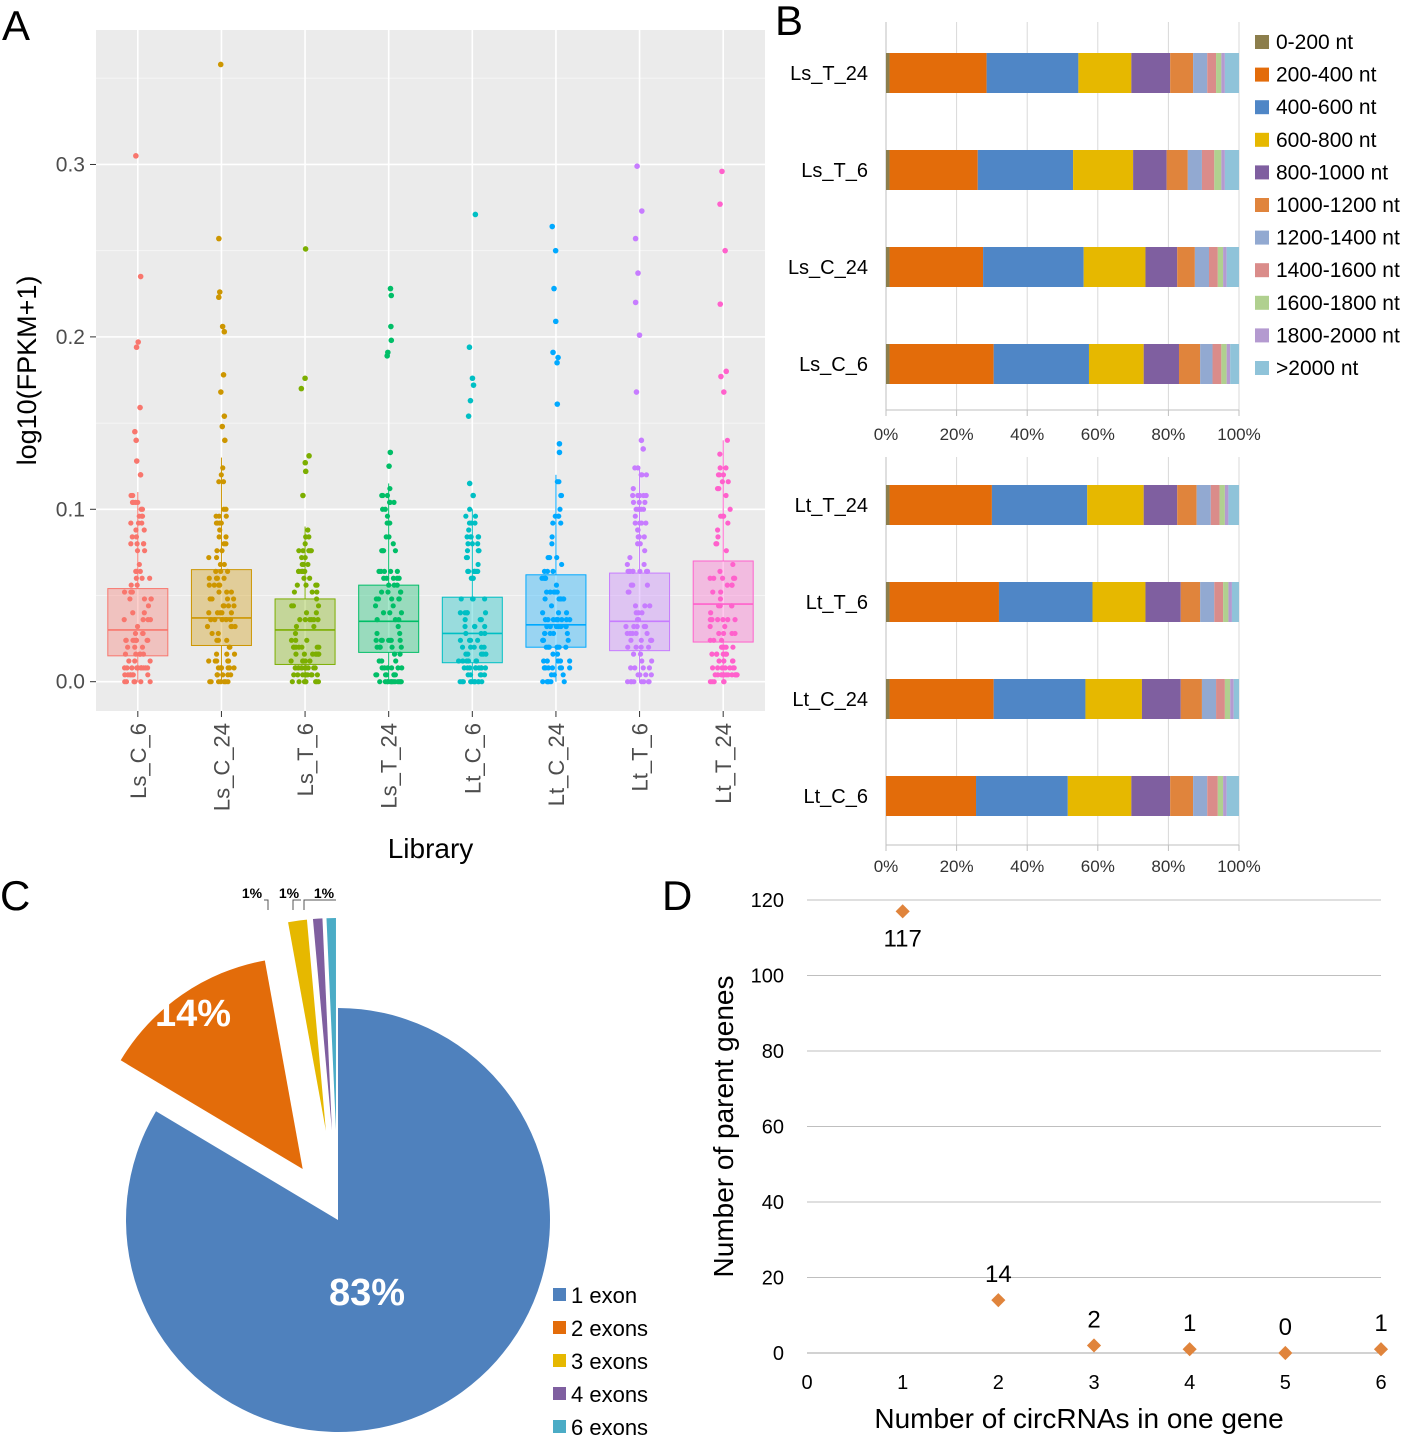 The image size is (1417, 1436). I want to click on panel-label-d: D, so click(677, 895).